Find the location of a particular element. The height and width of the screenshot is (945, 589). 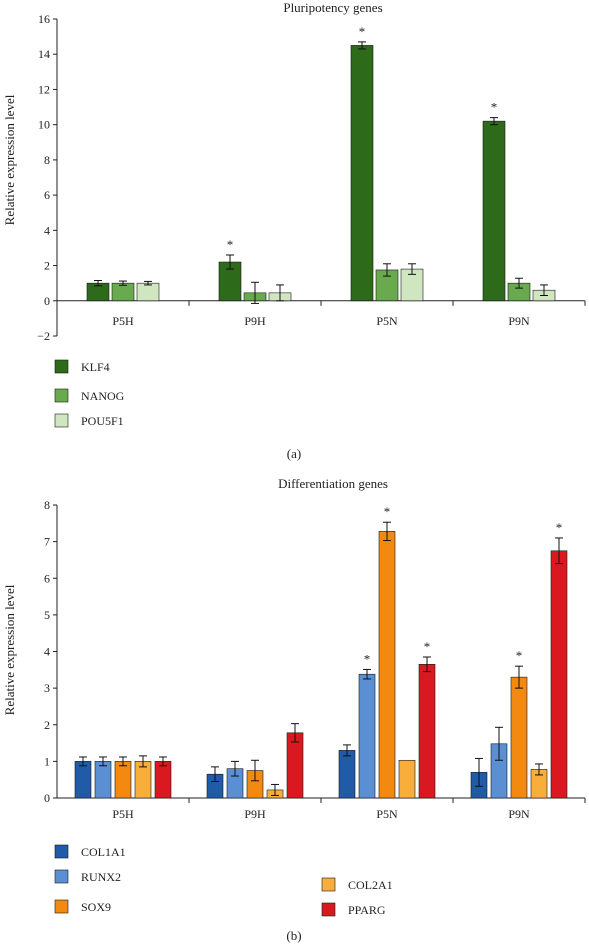

panel-a-title: Pluripotency genes is located at coordinates (332, 7).